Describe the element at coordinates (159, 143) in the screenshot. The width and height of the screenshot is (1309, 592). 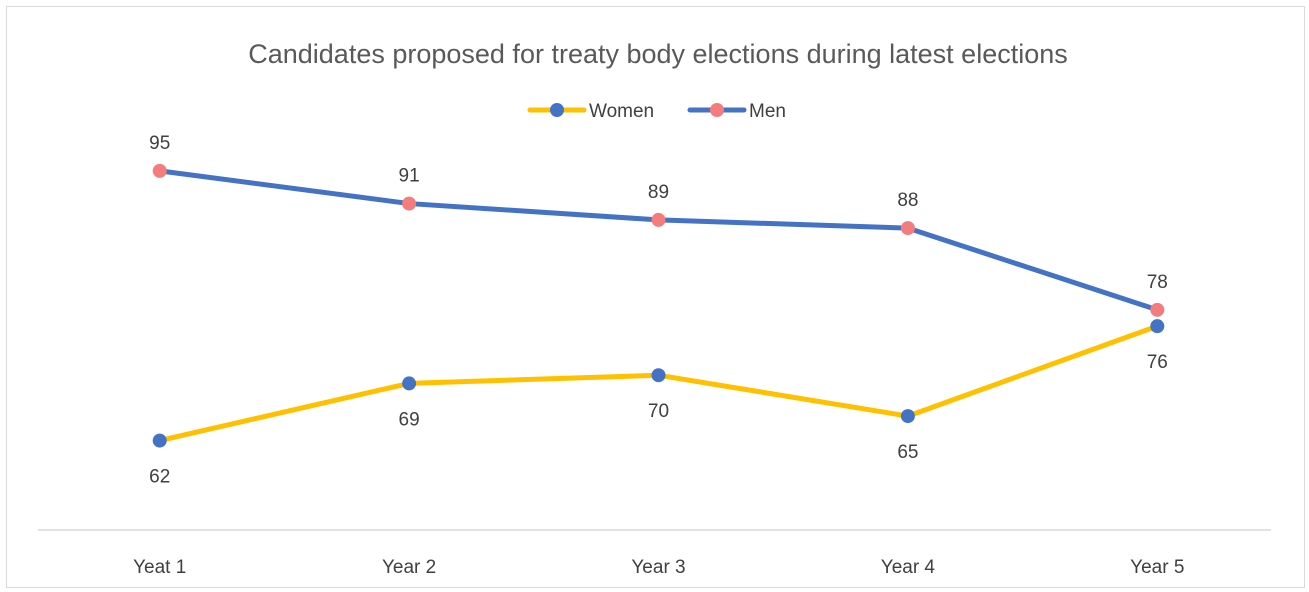
I see `data-label-men: 95` at that location.